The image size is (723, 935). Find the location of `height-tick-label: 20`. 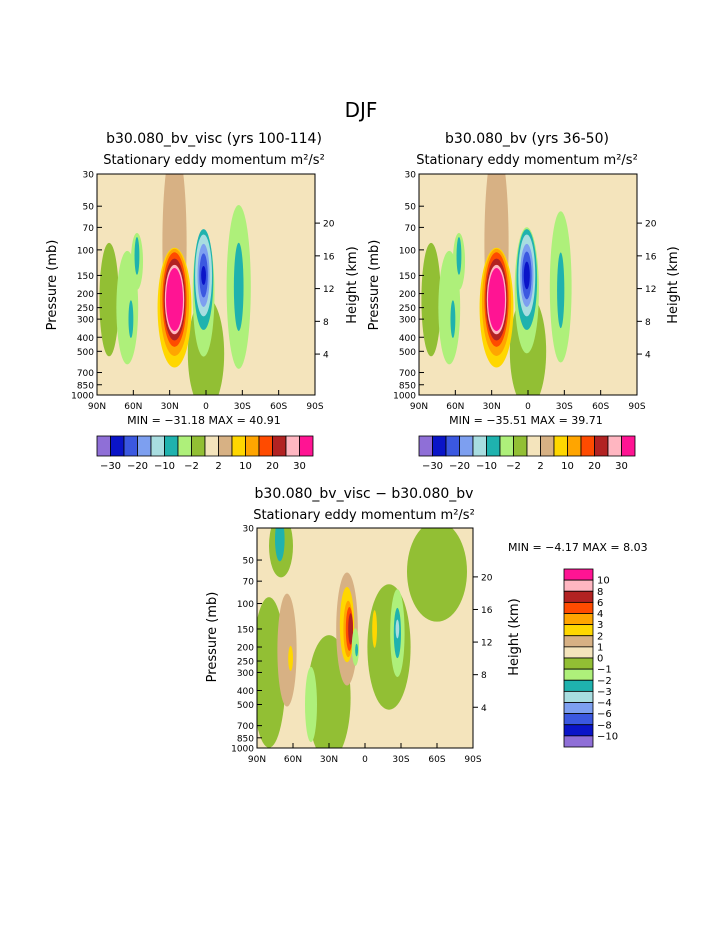

height-tick-label: 20 is located at coordinates (329, 225).